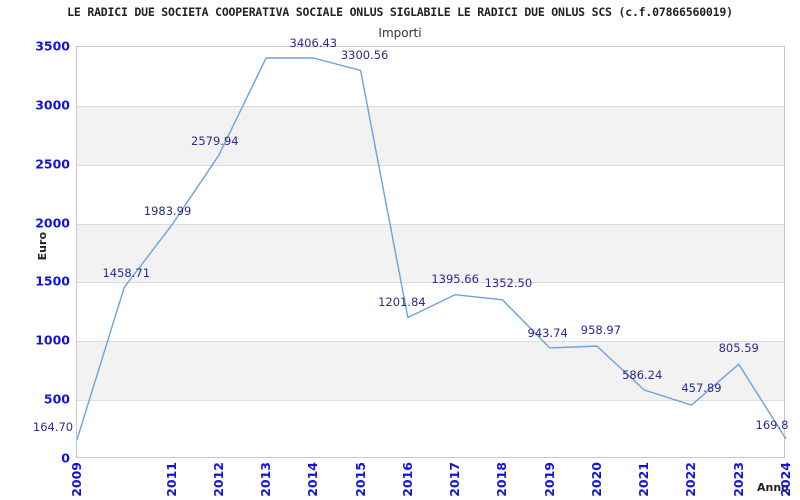  I want to click on x-tick-label: 2019, so click(549, 479).